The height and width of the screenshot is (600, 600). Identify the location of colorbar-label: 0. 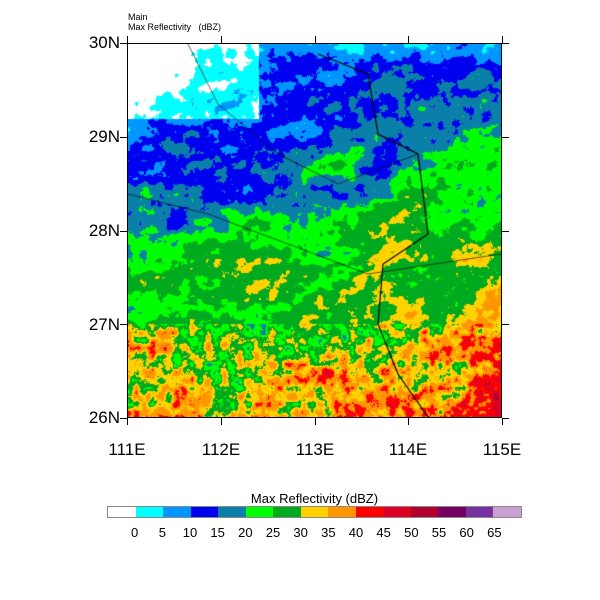
(135, 532).